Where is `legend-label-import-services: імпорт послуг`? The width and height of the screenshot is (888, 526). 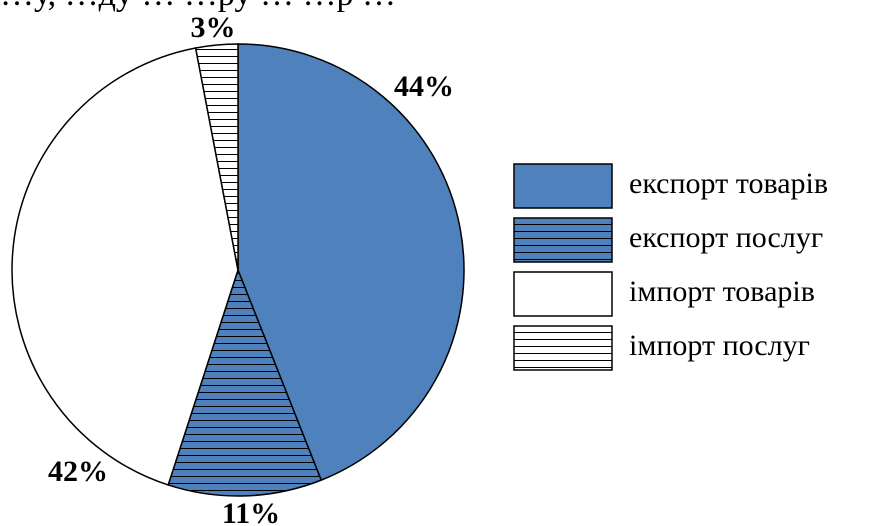
legend-label-import-services: імпорт послуг is located at coordinates (719, 345).